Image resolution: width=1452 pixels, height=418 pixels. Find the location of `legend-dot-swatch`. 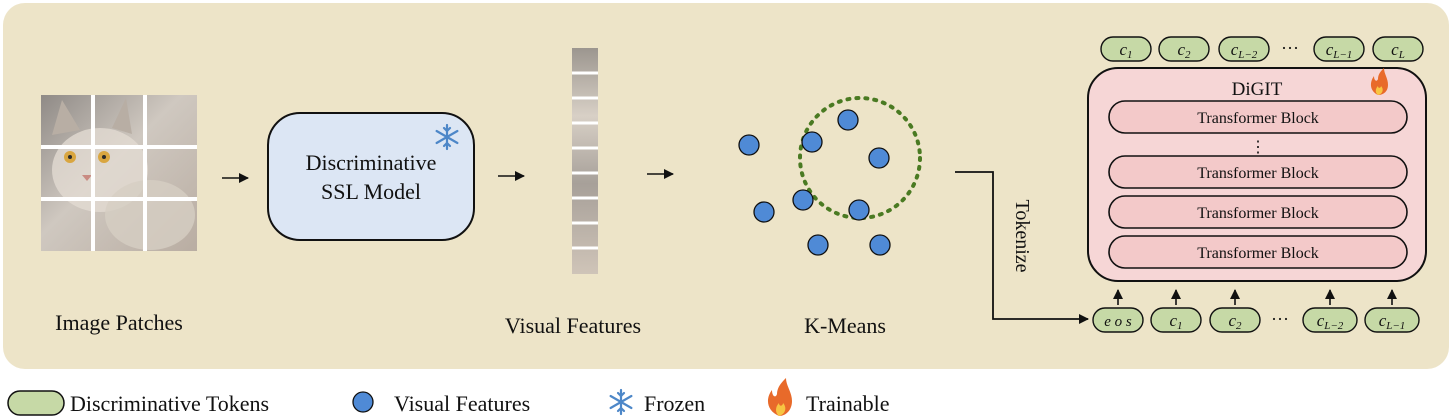

legend-dot-swatch is located at coordinates (363, 402).